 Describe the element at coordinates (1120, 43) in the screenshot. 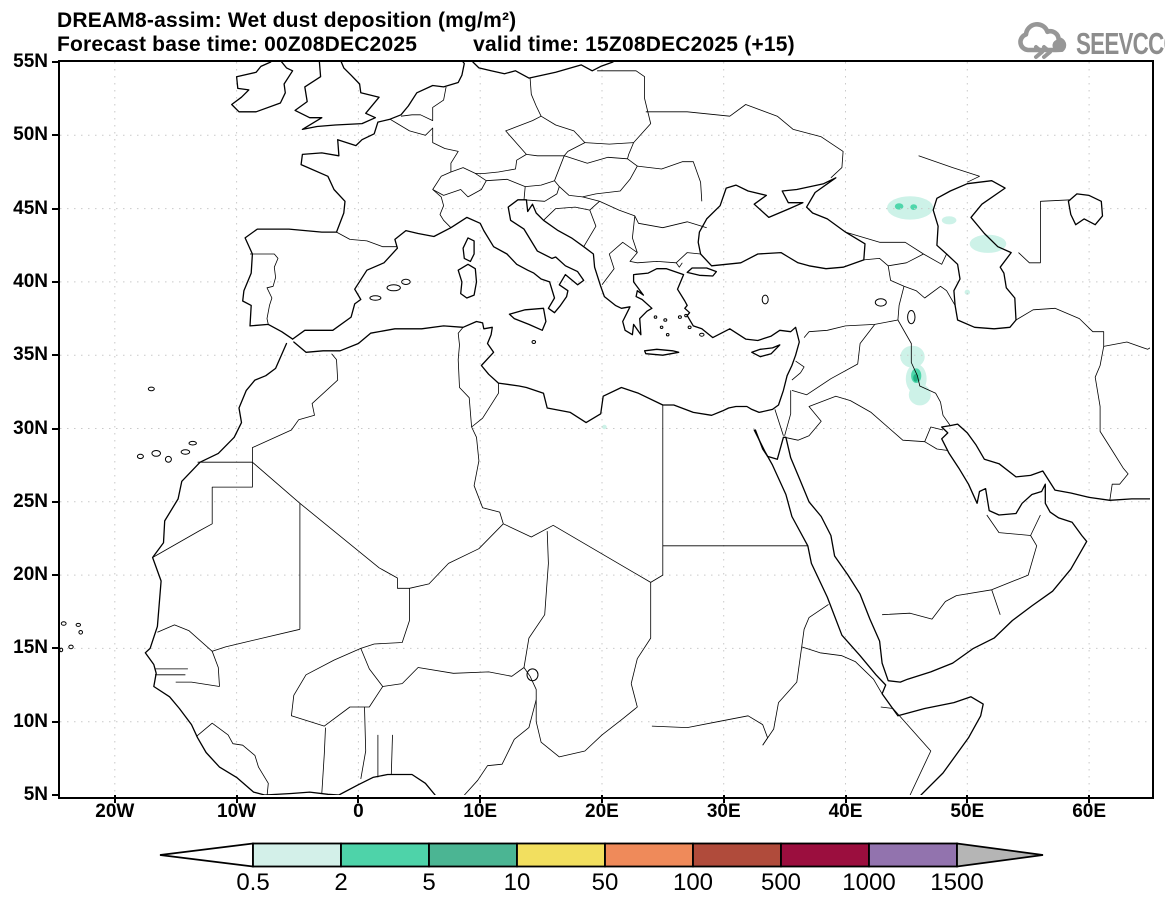

I see `logo-text: SEEVCCC` at that location.